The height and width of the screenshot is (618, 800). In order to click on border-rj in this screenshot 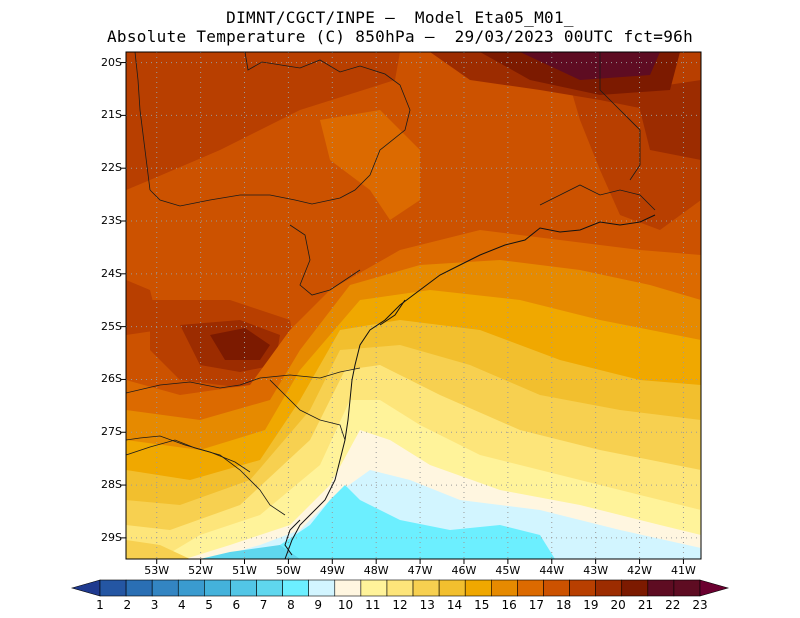, I will do `click(597, 197)`.